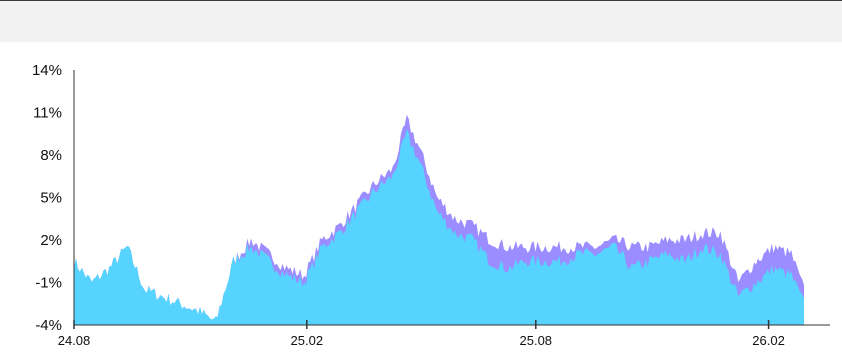 The image size is (842, 355). Describe the element at coordinates (768, 340) in the screenshot. I see `x-tick-label: 26.02` at that location.